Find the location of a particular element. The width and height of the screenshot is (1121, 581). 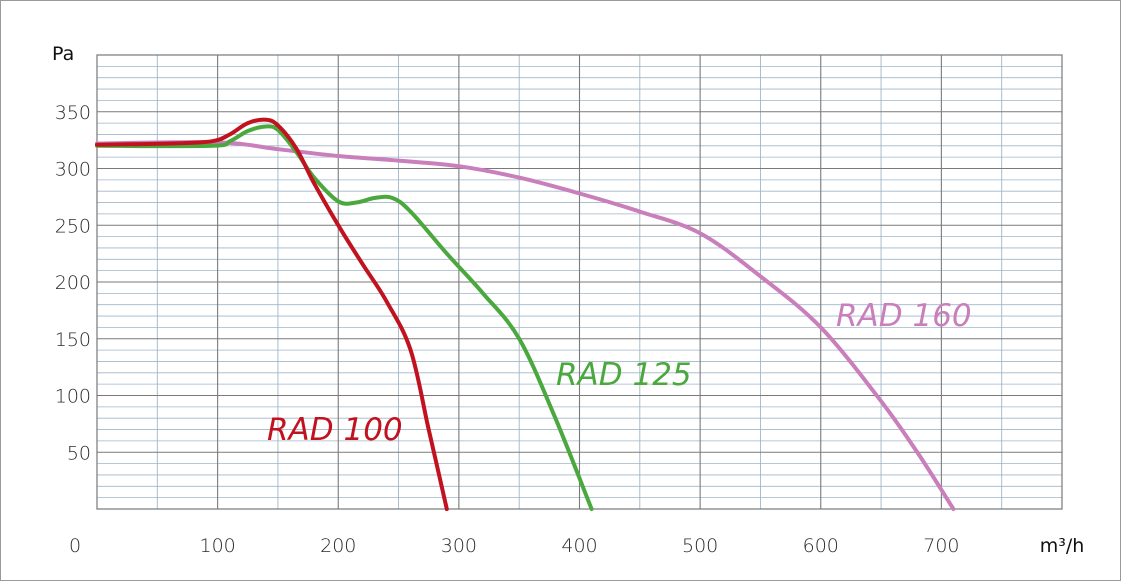

y-tick-label: 50 is located at coordinates (79, 453).